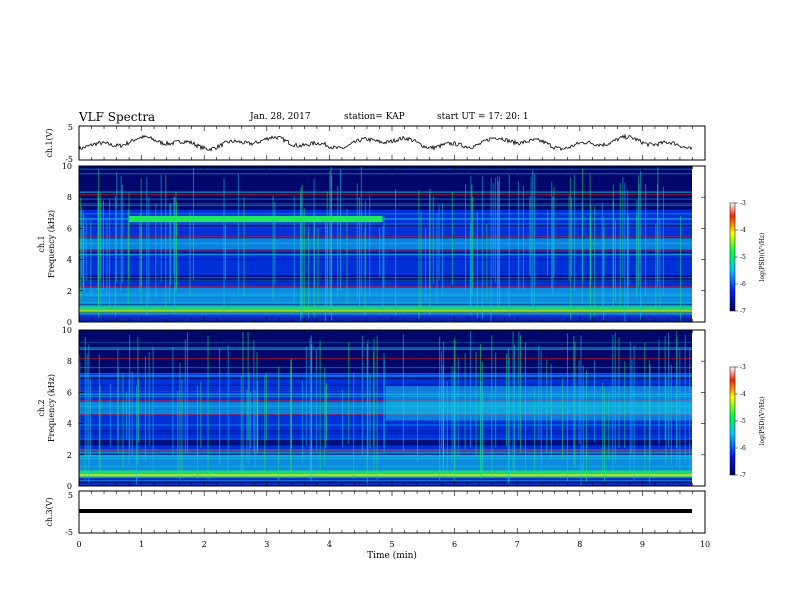 The height and width of the screenshot is (612, 792). Describe the element at coordinates (743, 448) in the screenshot. I see `colorbar-tick-label: -6` at that location.